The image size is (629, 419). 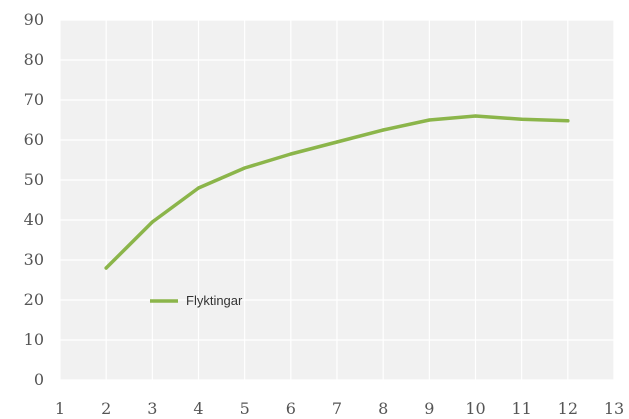 What do you see at coordinates (34, 99) in the screenshot?
I see `y-tick-label: 70` at bounding box center [34, 99].